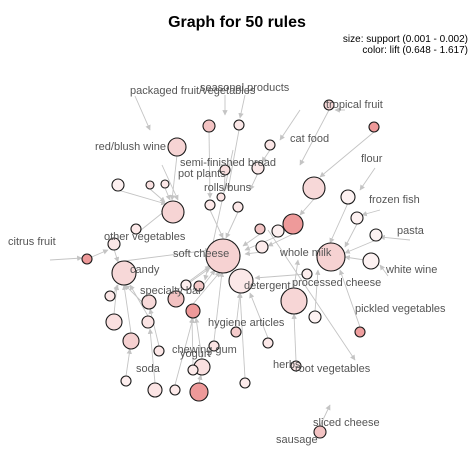 This screenshot has height=474, width=474. I want to click on item-label-whole-milk: whole milk, so click(305, 253).